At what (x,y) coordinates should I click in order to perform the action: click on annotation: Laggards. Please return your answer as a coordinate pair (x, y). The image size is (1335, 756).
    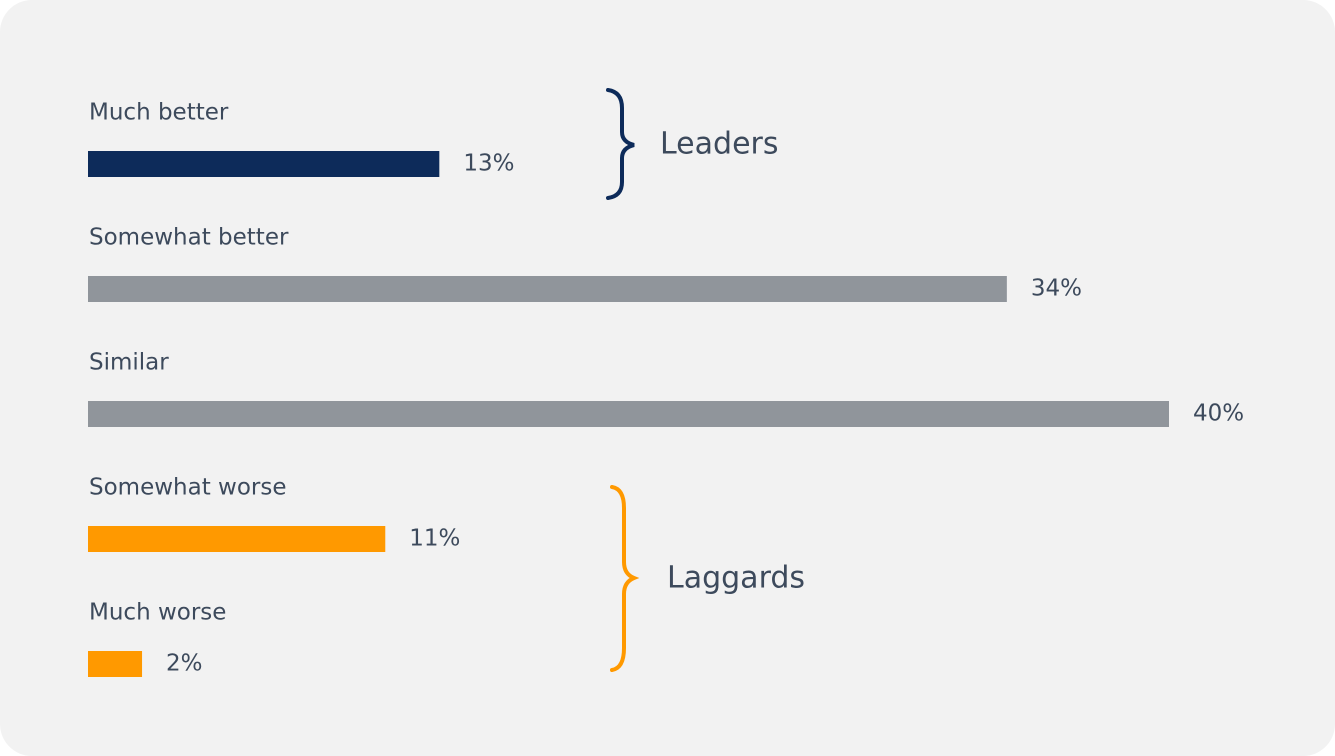
    Looking at the image, I should click on (736, 578).